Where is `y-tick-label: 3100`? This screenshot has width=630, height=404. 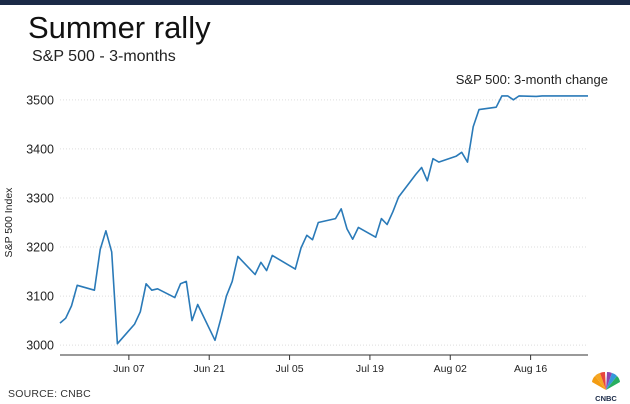 y-tick-label: 3100 is located at coordinates (40, 297).